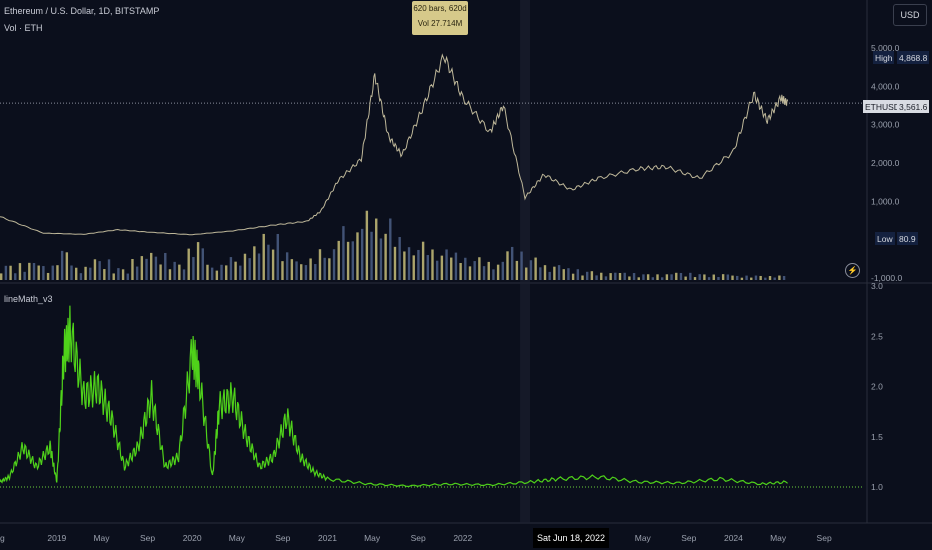 This screenshot has width=932, height=550. Describe the element at coordinates (885, 86) in the screenshot. I see `price-tick-label: 4,000.0` at that location.